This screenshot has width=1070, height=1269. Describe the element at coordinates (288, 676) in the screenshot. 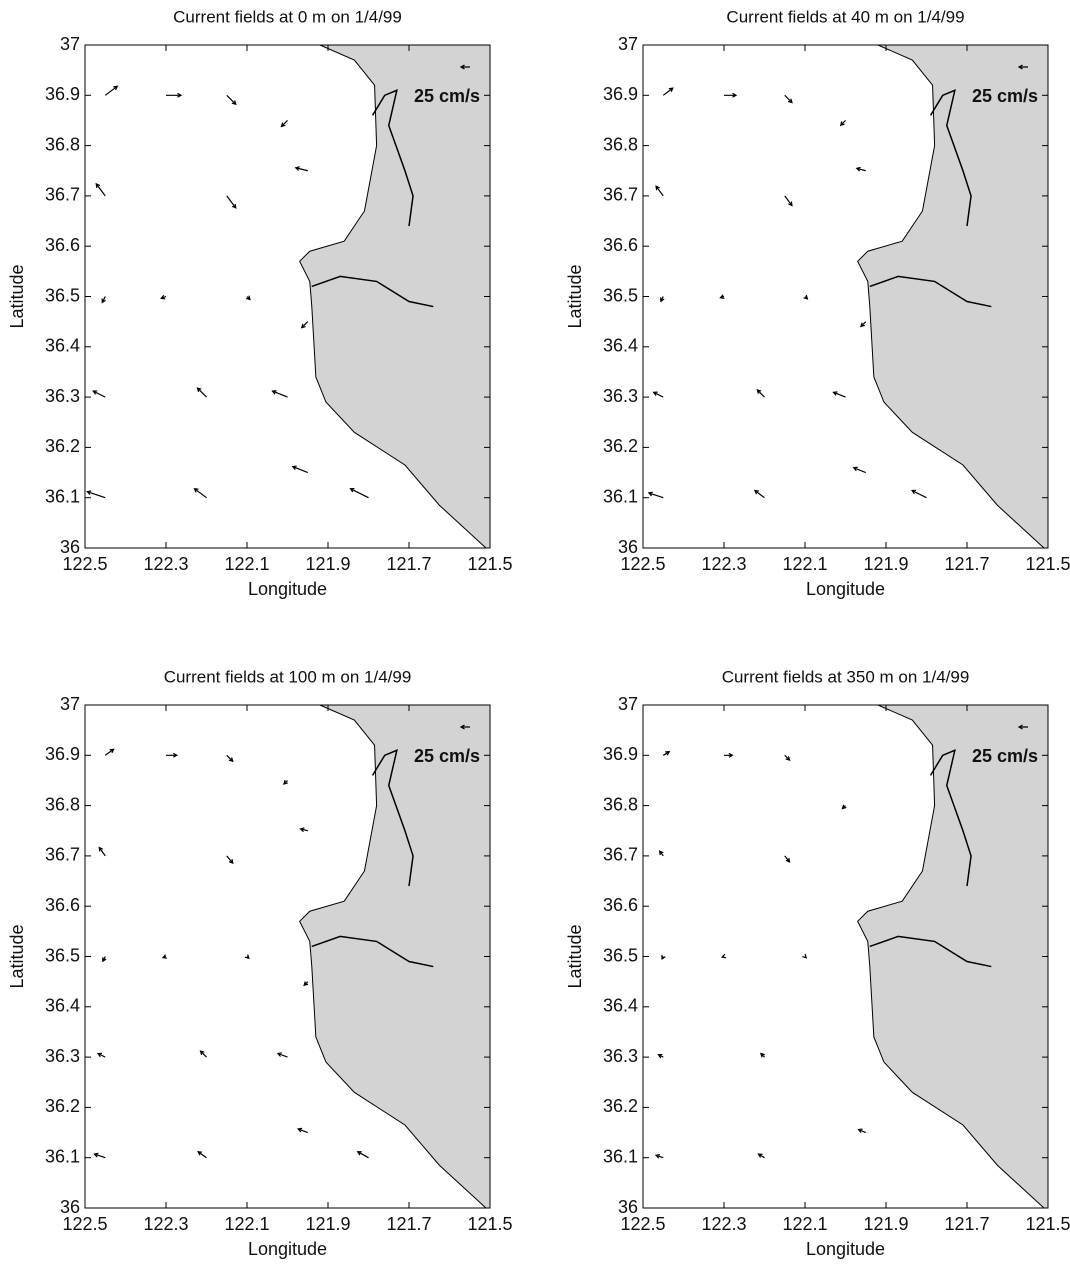

I see `chart-title: Current fields at 100 m on 1/4/99` at that location.